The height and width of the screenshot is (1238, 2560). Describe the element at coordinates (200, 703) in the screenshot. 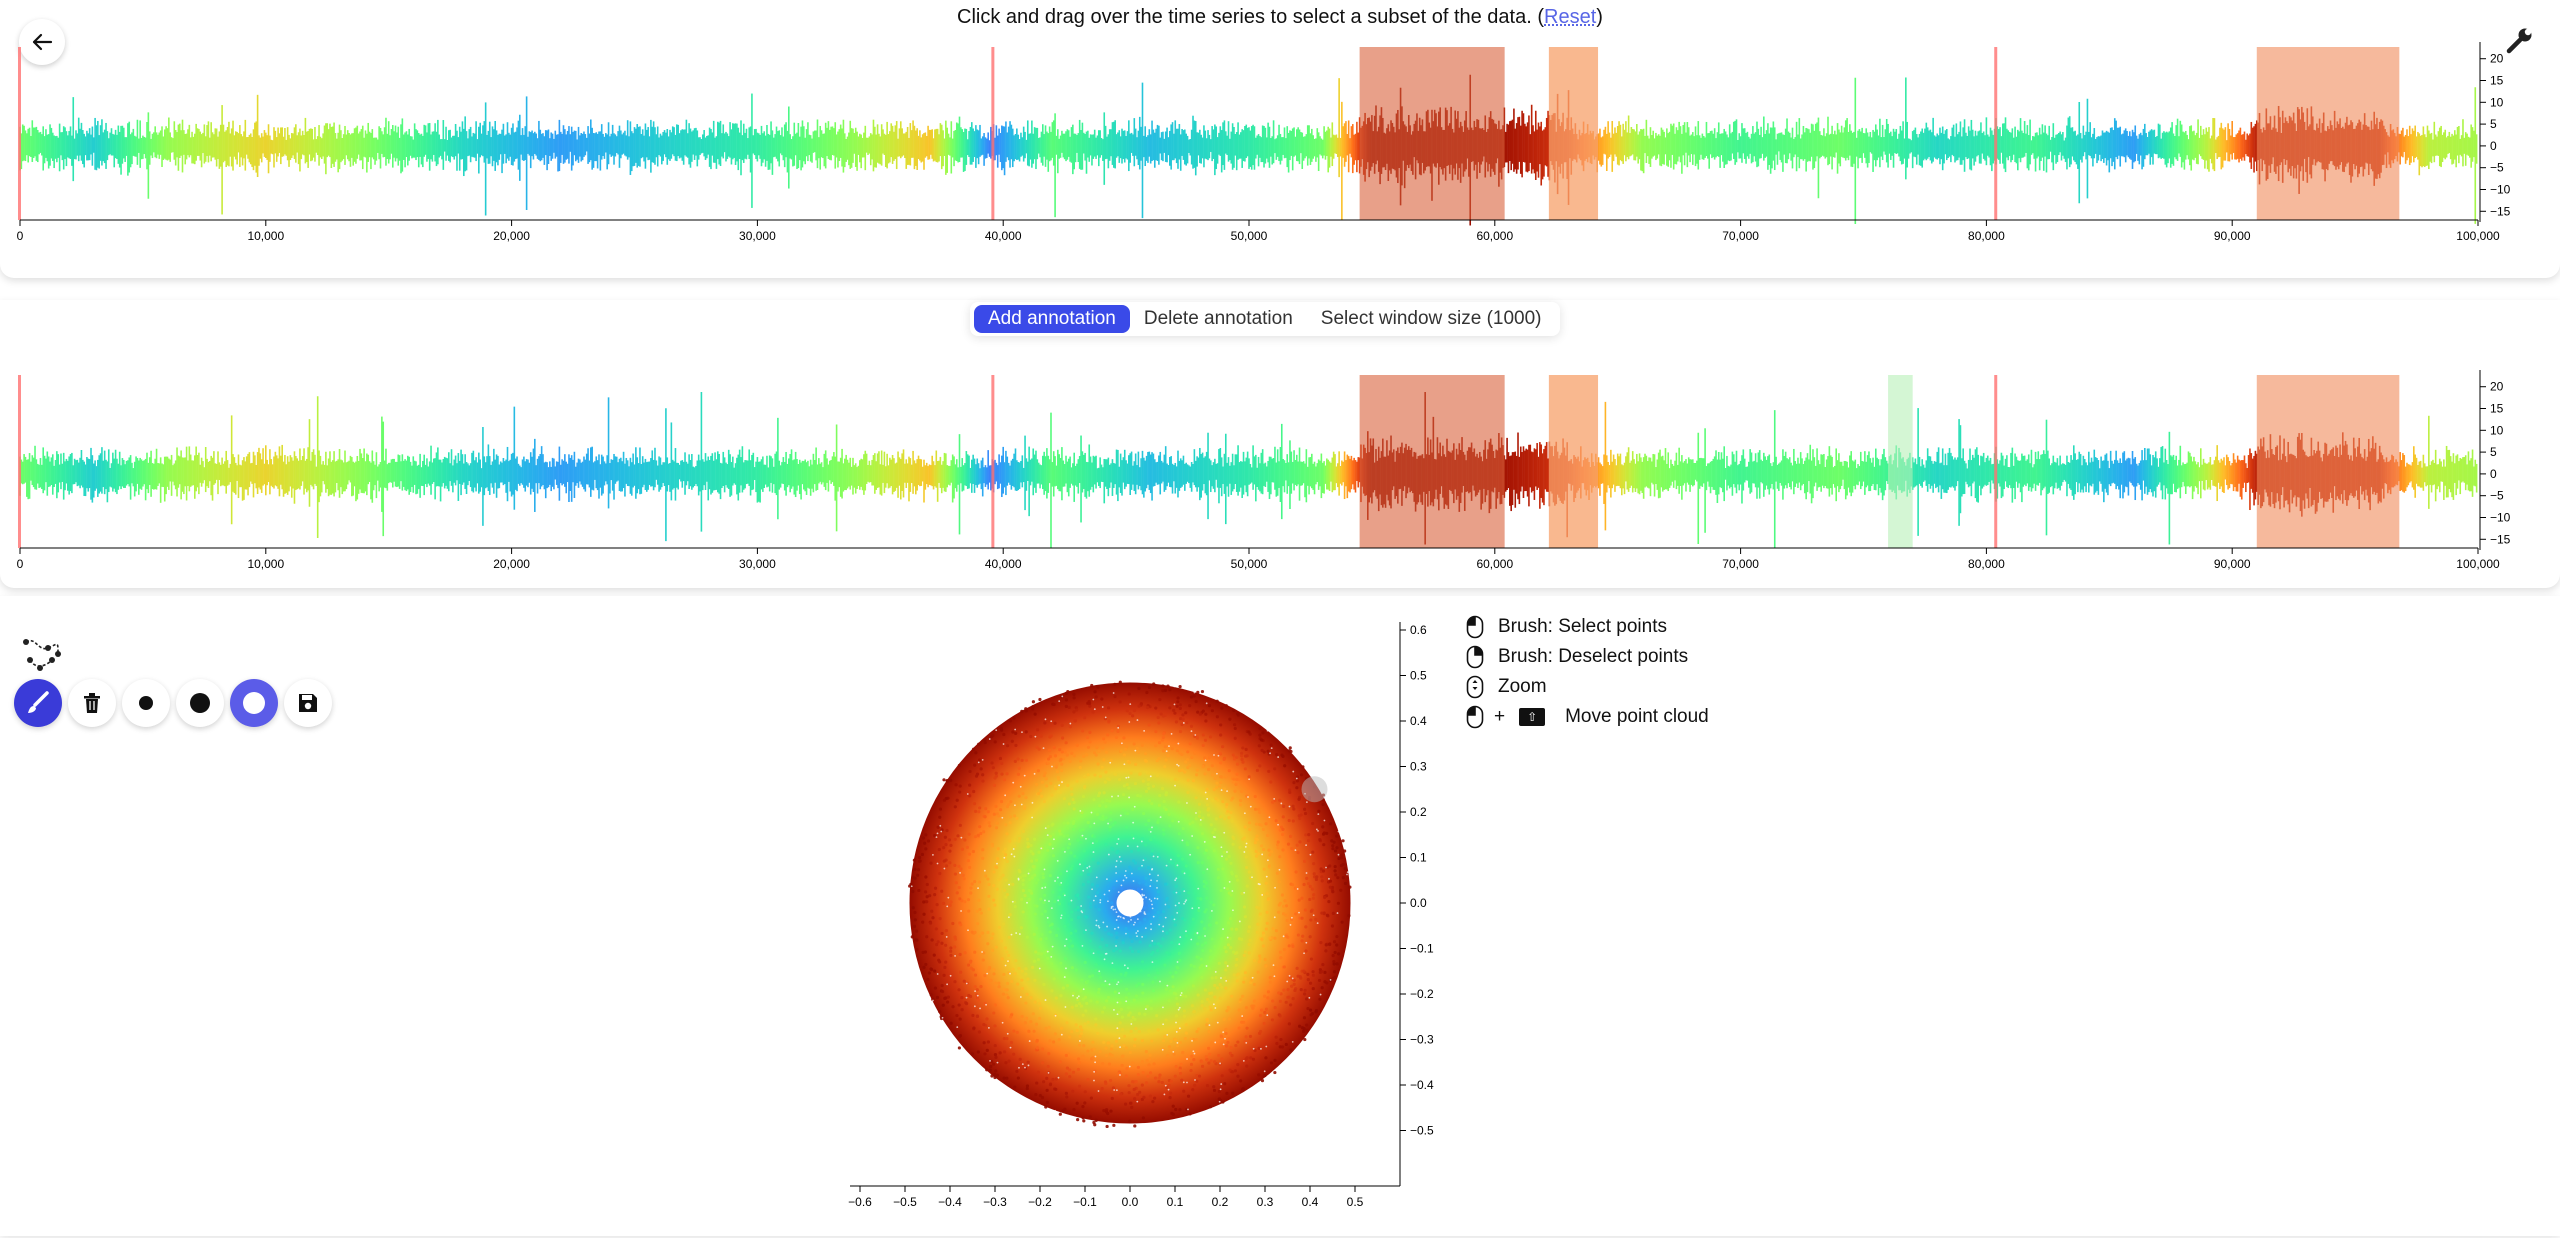

I see `point-size-large-button` at that location.